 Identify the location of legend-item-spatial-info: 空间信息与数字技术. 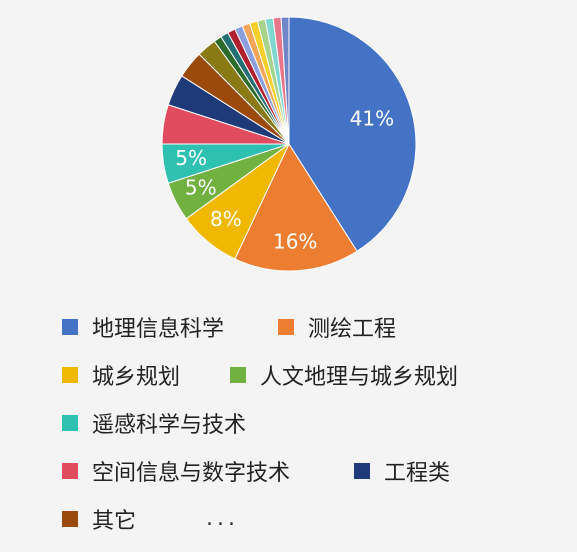
(176, 471).